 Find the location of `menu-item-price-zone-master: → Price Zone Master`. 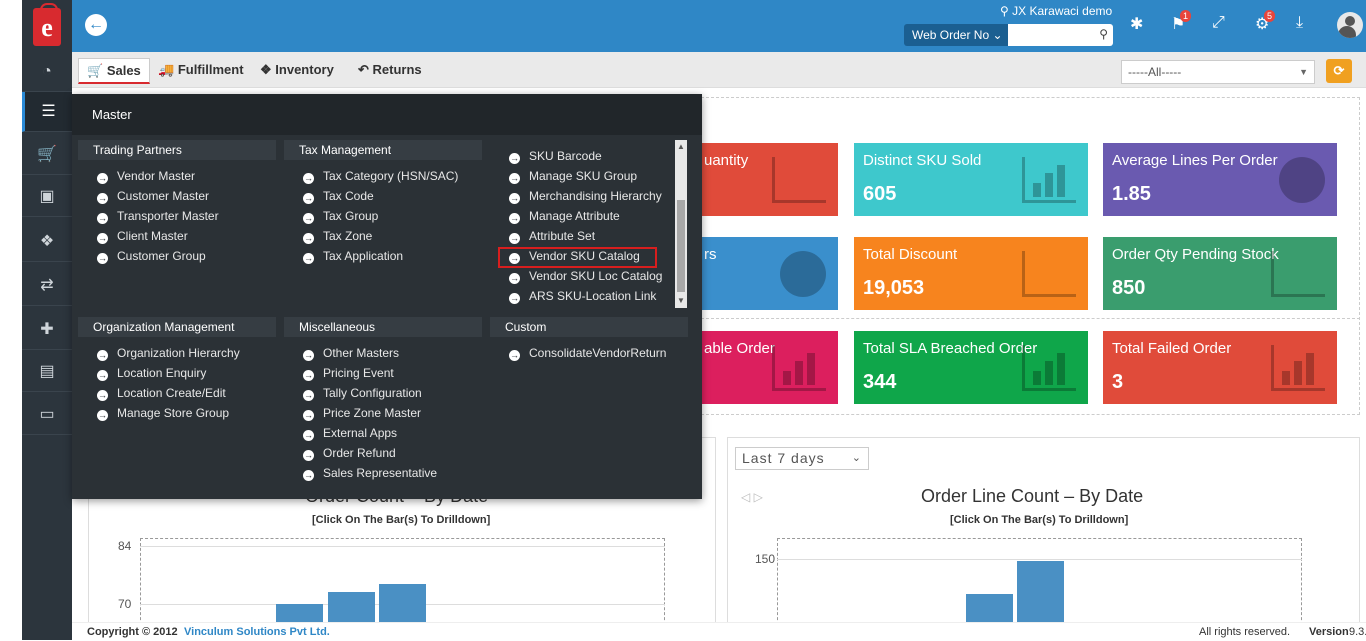

menu-item-price-zone-master: → Price Zone Master is located at coordinates (370, 413).